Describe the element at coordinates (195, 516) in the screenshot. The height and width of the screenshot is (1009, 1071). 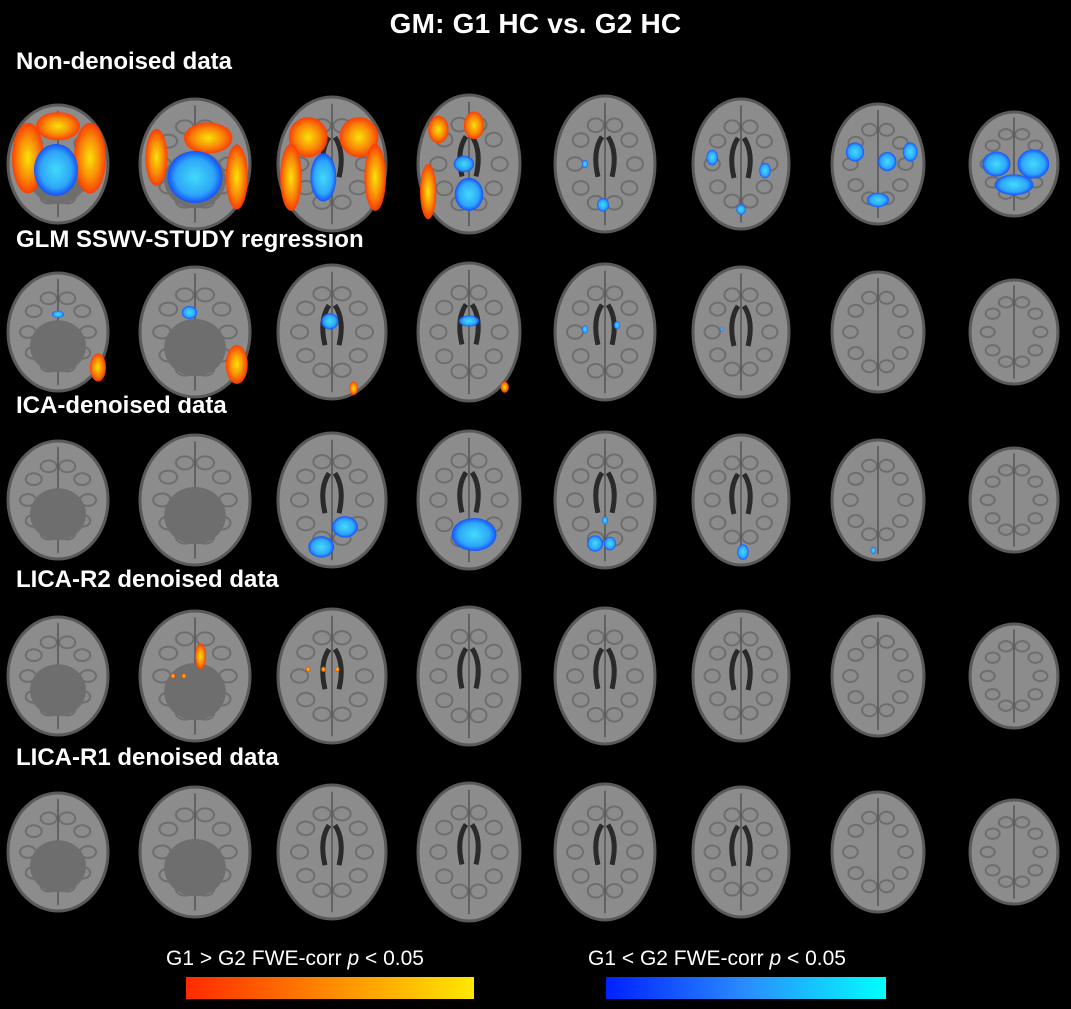
I see `cerebellum` at that location.